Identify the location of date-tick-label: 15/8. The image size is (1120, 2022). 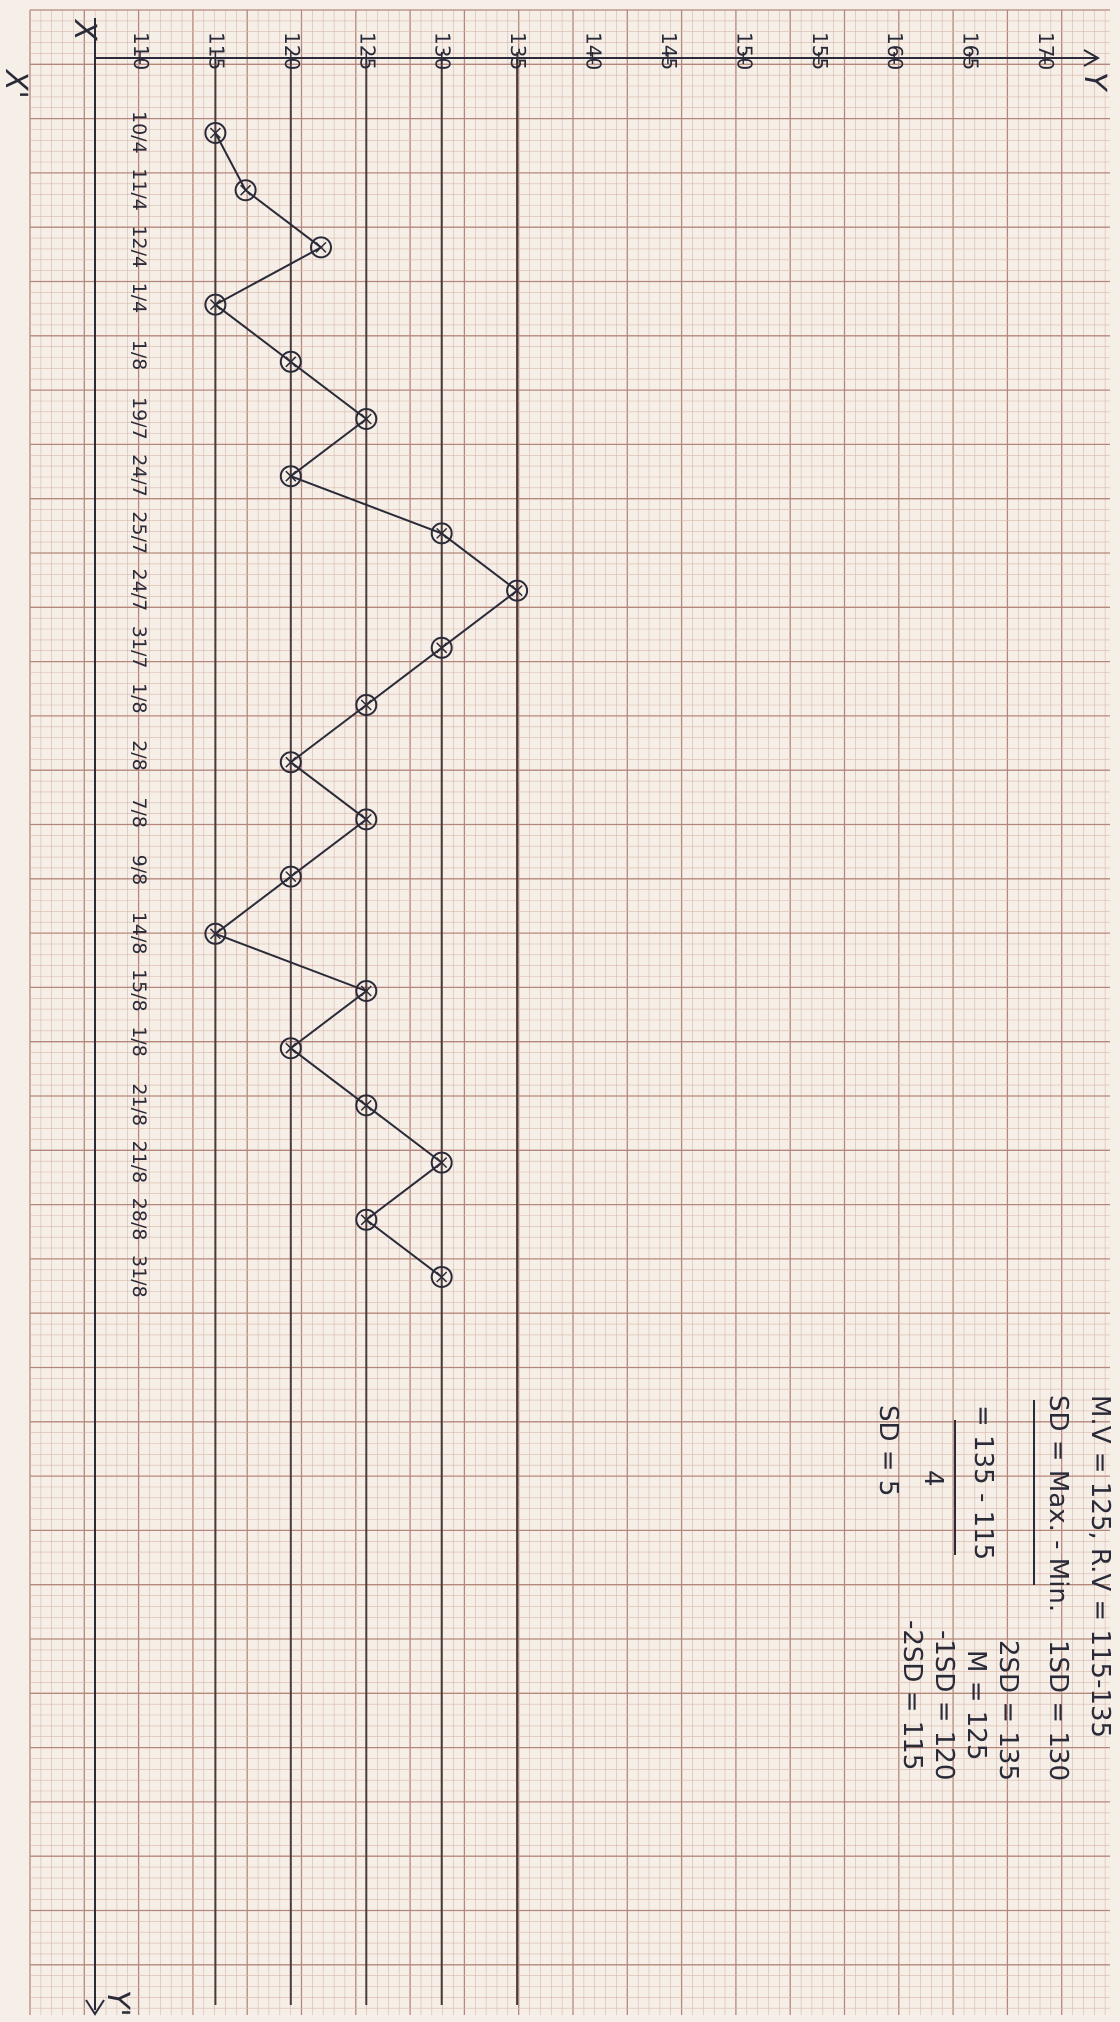
(139, 990).